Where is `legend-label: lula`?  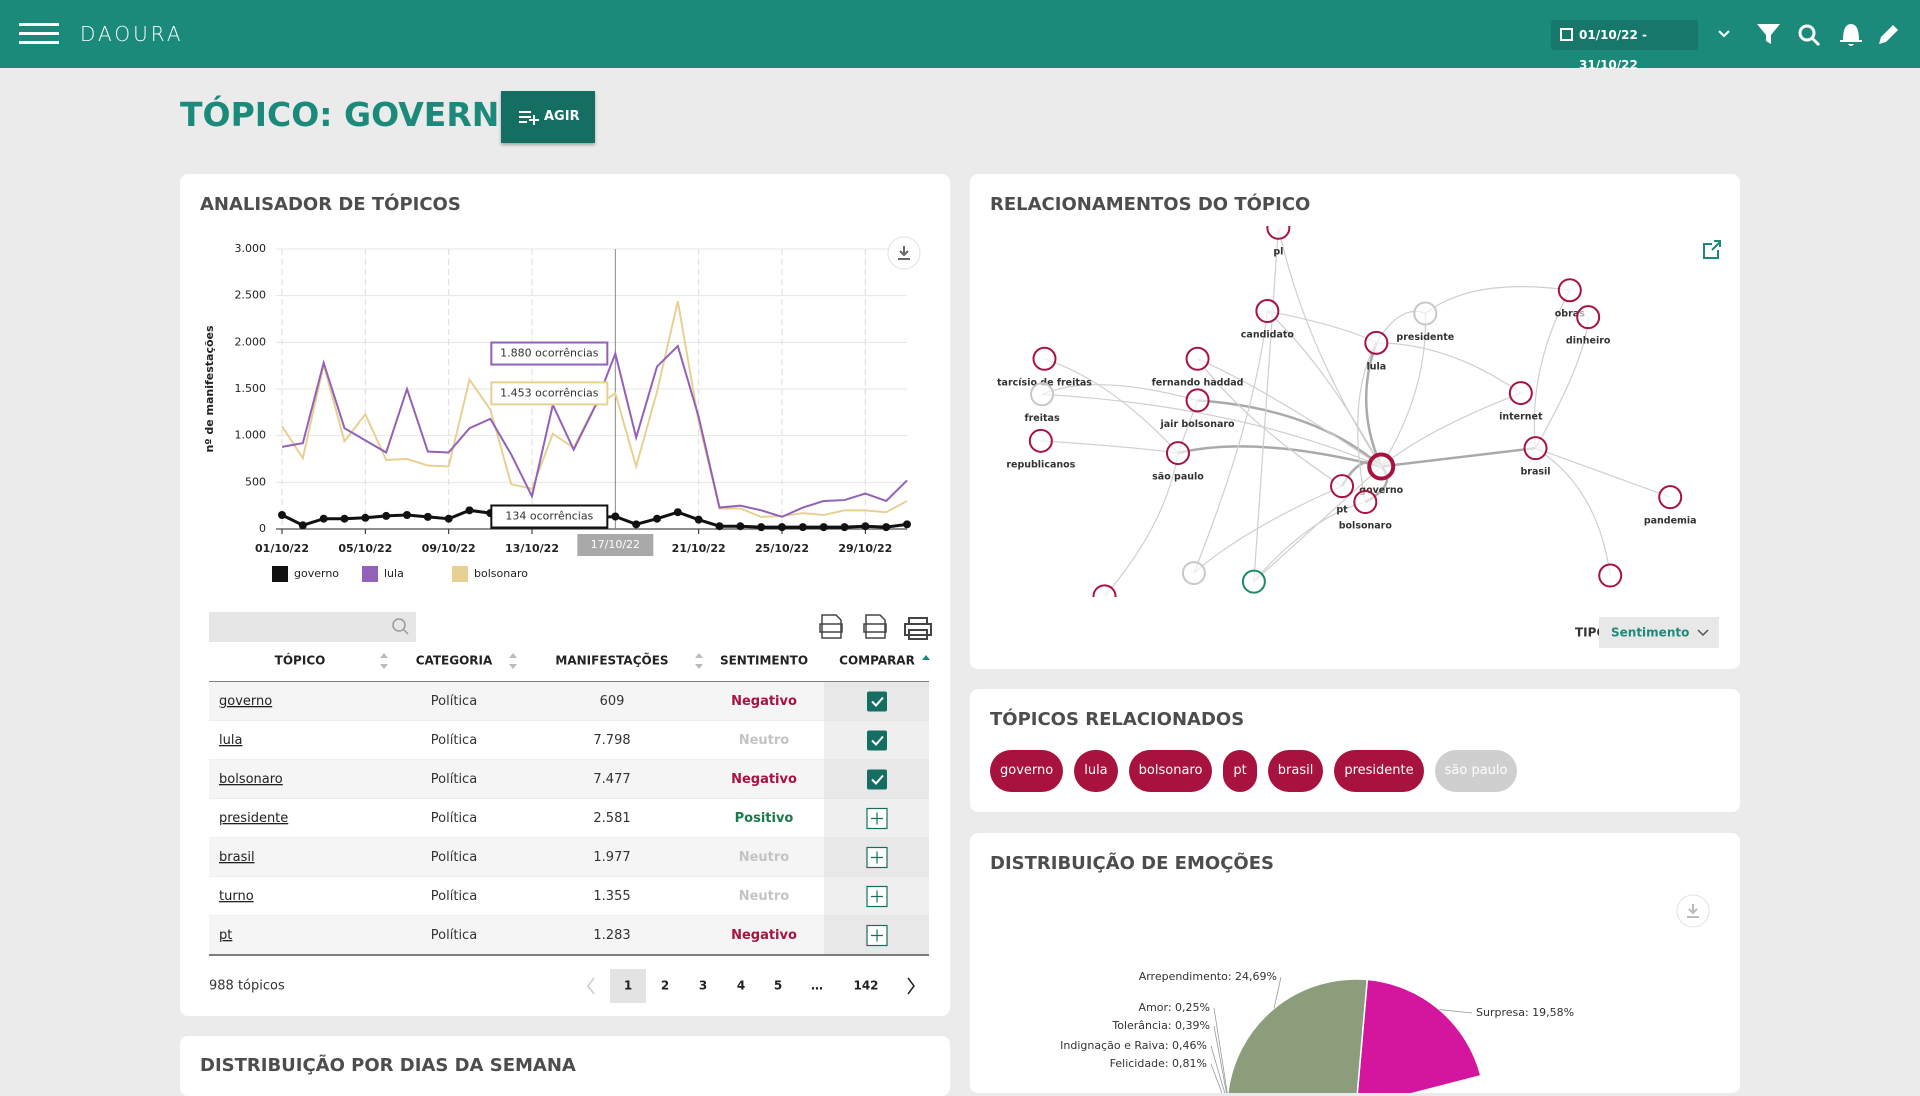
legend-label: lula is located at coordinates (394, 573).